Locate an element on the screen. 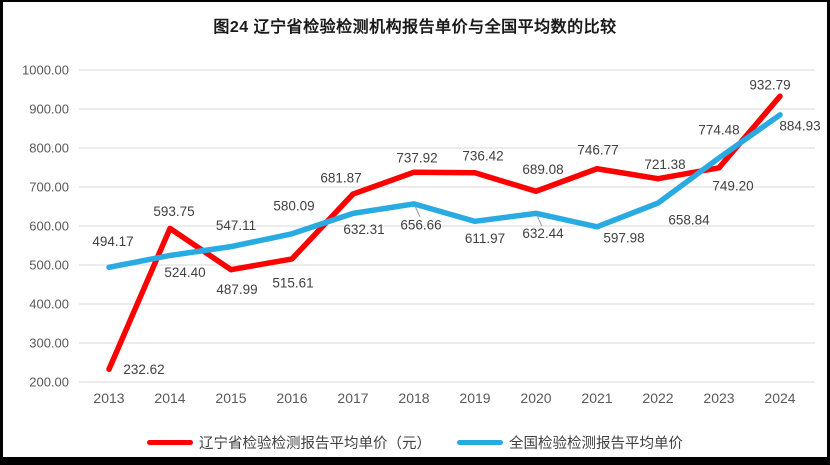 The height and width of the screenshot is (465, 830). data-label-1-2021: 597.98 is located at coordinates (623, 237).